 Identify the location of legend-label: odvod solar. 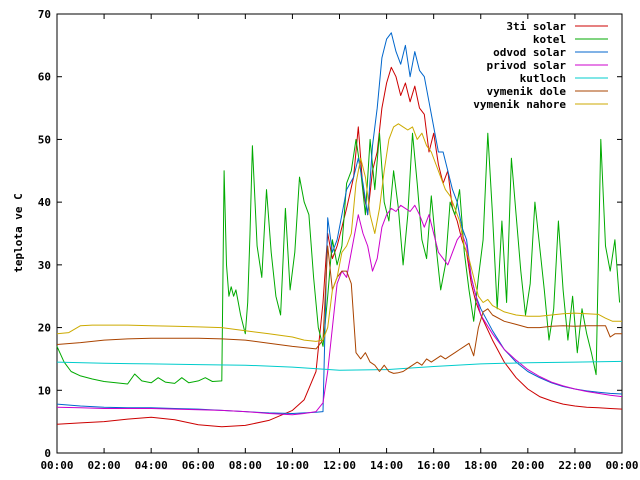
(529, 52).